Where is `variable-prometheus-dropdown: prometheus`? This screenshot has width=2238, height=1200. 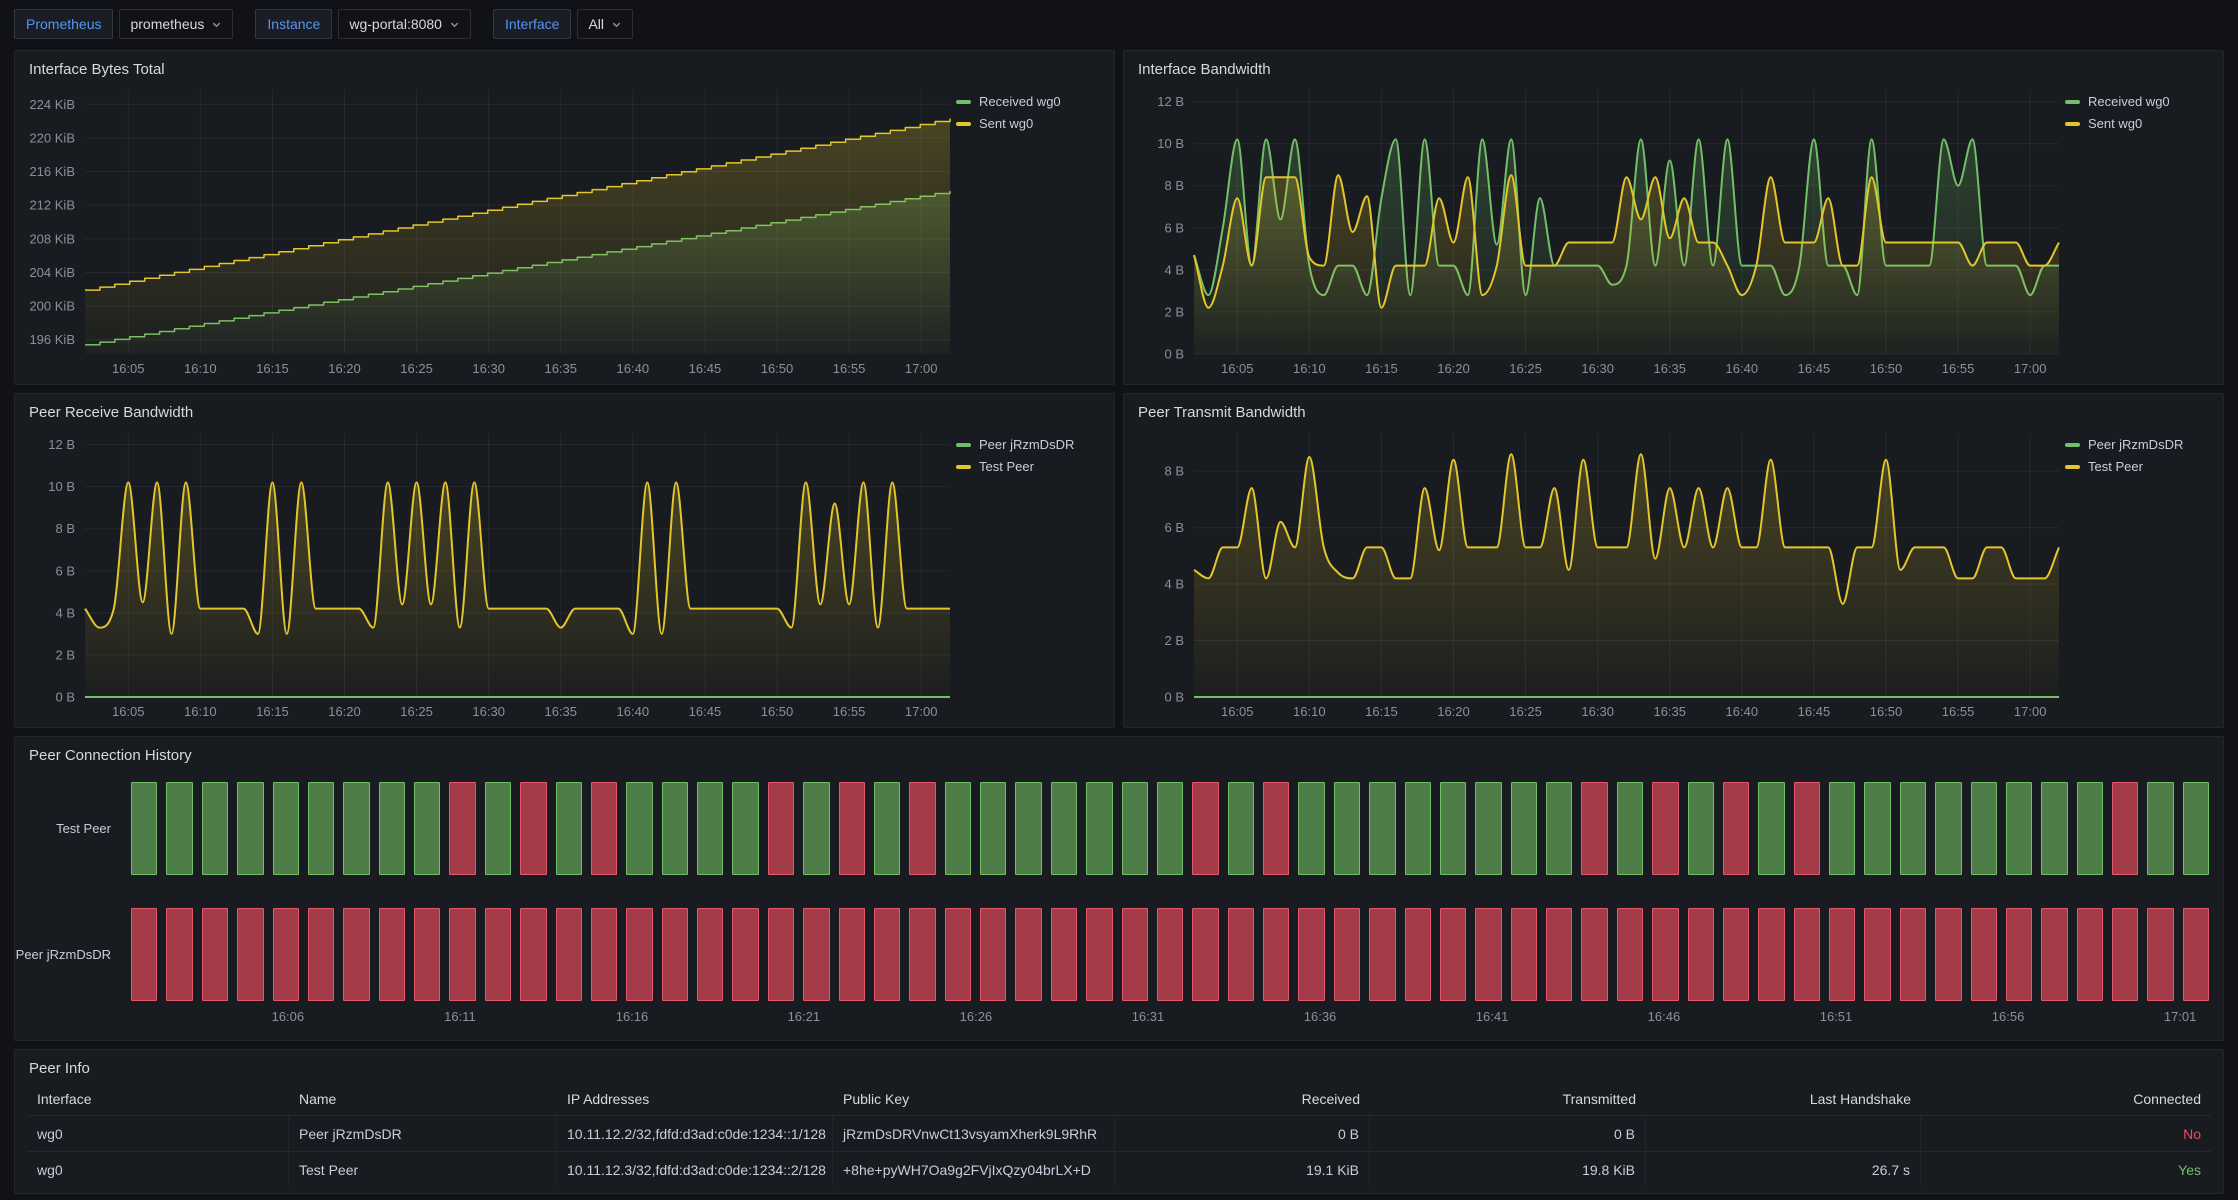
variable-prometheus-dropdown: prometheus is located at coordinates (176, 24).